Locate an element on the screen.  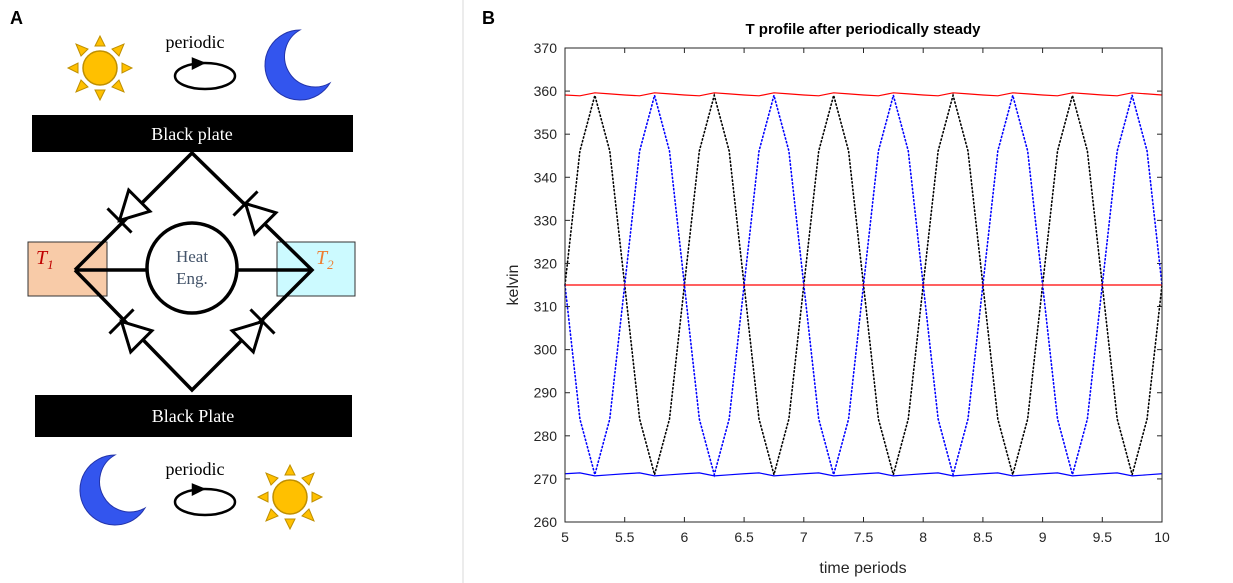
y-tick-label: 290 is located at coordinates (546, 393).